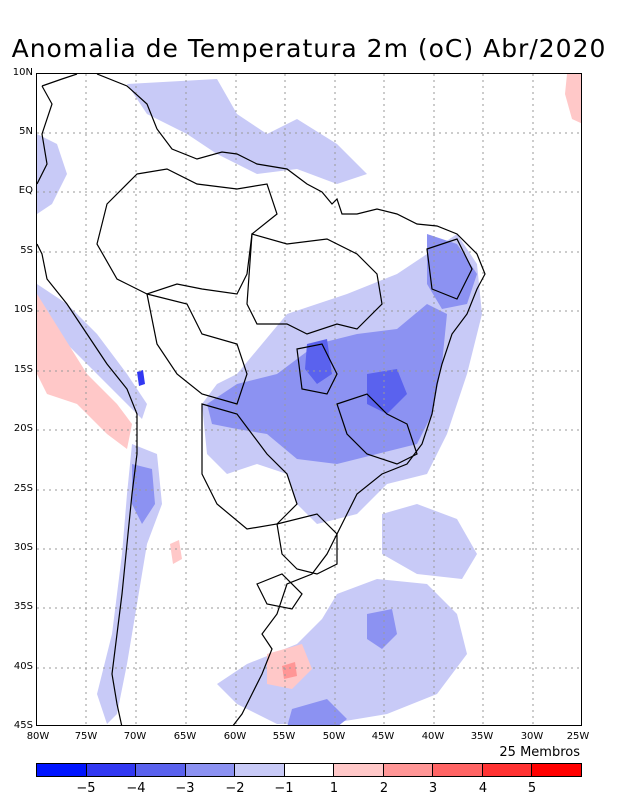 This screenshot has width=618, height=800. Describe the element at coordinates (532, 788) in the screenshot. I see `colorbar-label: 5` at that location.